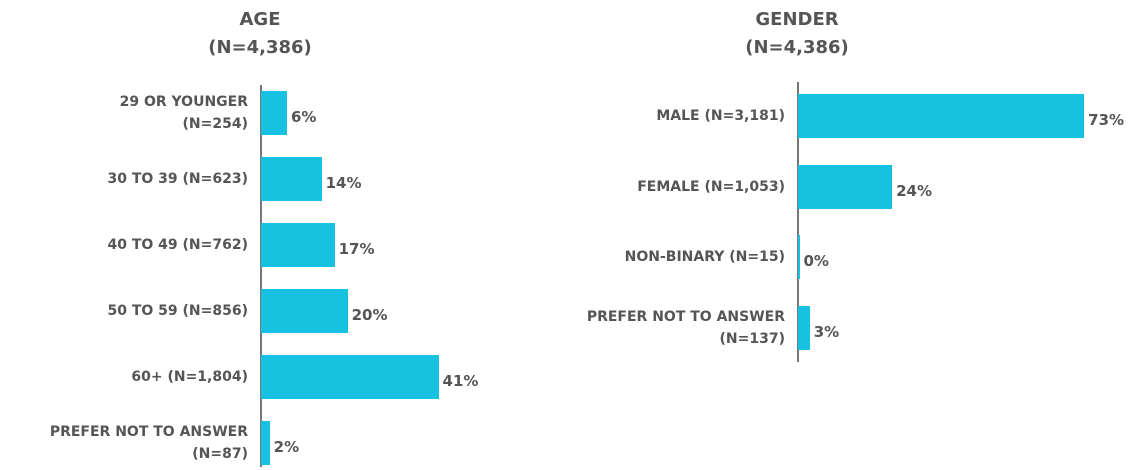 The width and height of the screenshot is (1134, 470). What do you see at coordinates (356, 248) in the screenshot?
I see `value-label: 17%` at bounding box center [356, 248].